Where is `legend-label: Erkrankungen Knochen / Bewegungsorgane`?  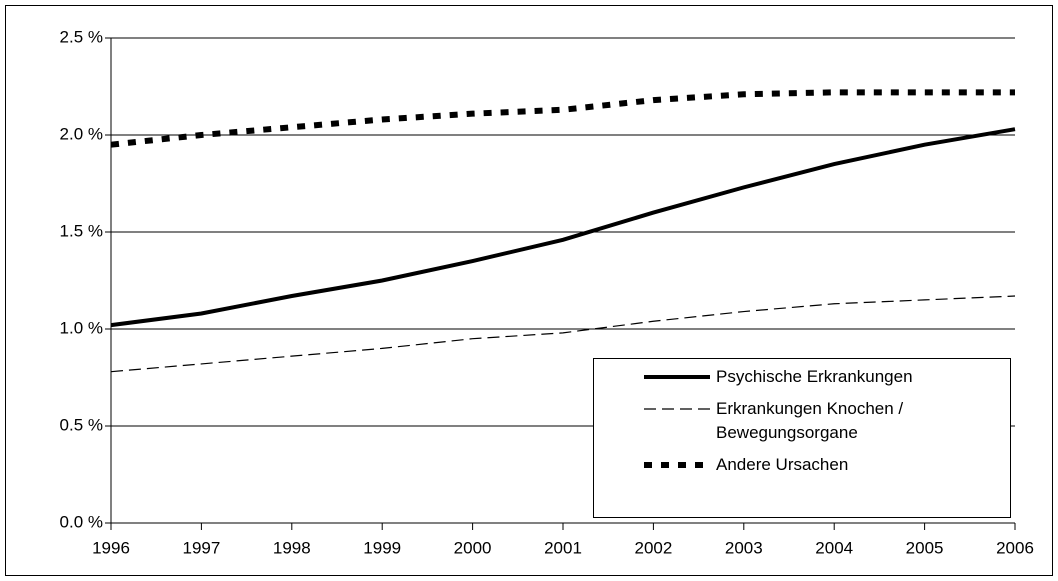
legend-label: Erkrankungen Knochen / Bewegungsorgane is located at coordinates (810, 420).